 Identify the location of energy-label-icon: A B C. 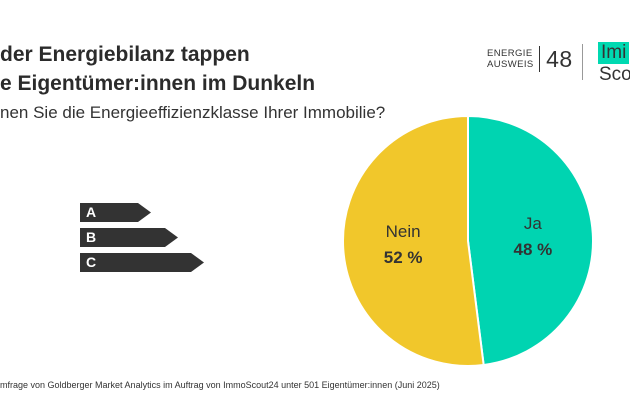
(142, 240).